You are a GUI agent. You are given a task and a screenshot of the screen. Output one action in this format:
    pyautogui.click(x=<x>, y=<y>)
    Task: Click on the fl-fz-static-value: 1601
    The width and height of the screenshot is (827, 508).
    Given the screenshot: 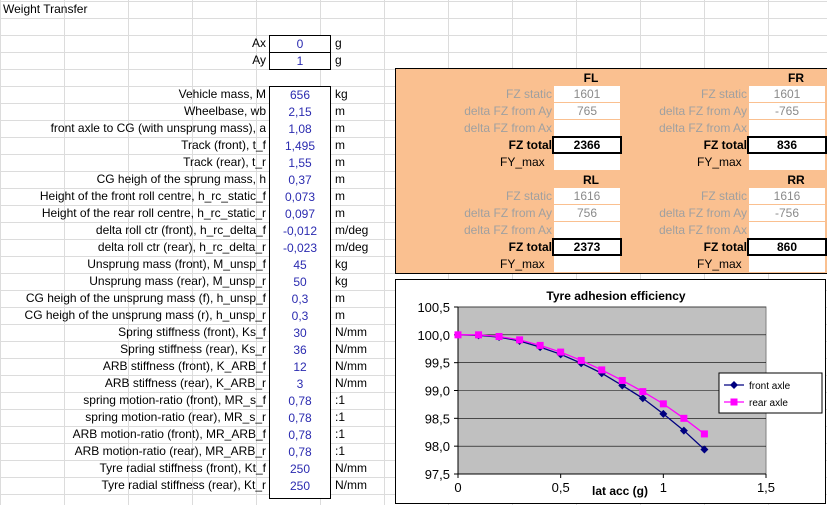 What is the action you would take?
    pyautogui.click(x=587, y=94)
    